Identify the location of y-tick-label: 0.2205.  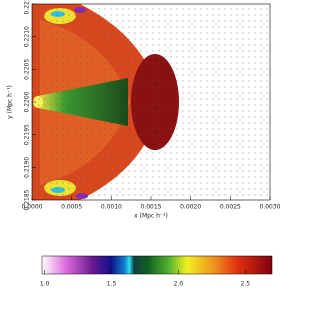
(27, 69).